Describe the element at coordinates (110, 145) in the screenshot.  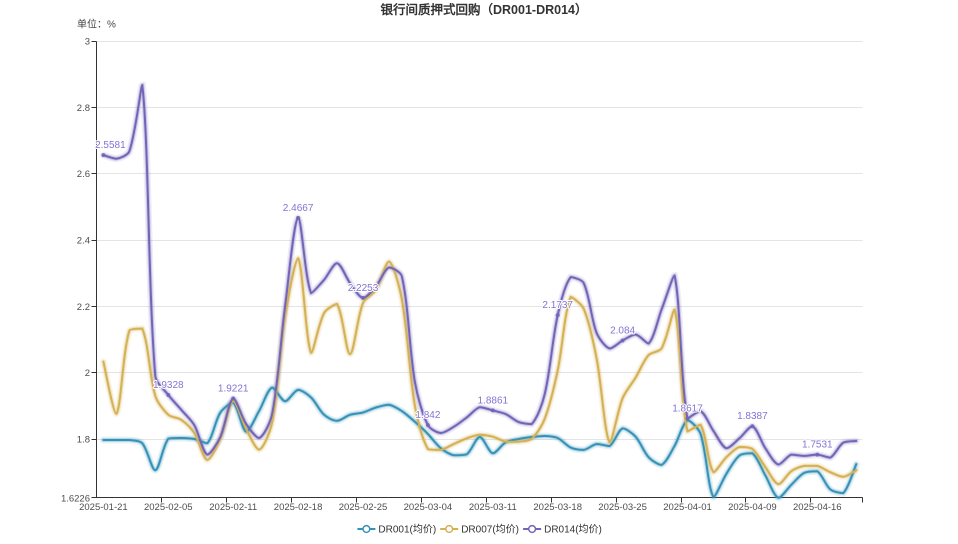
I see `svg-text: 2.5581` at that location.